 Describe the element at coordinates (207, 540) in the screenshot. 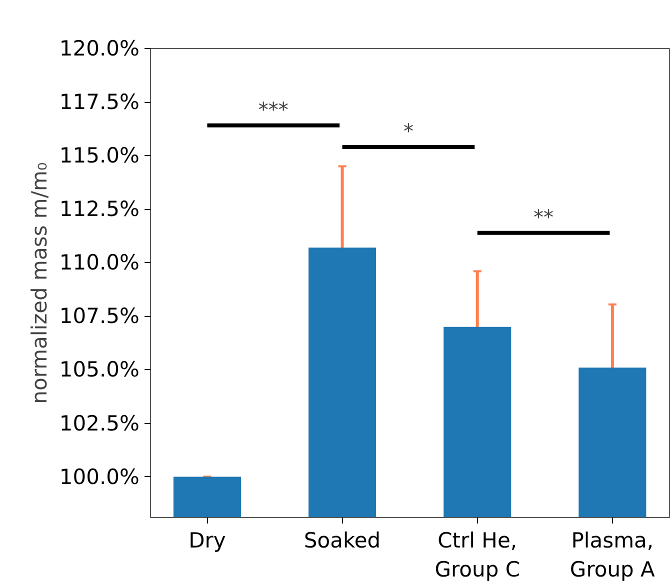

I see `x-tick-label: Dry` at that location.